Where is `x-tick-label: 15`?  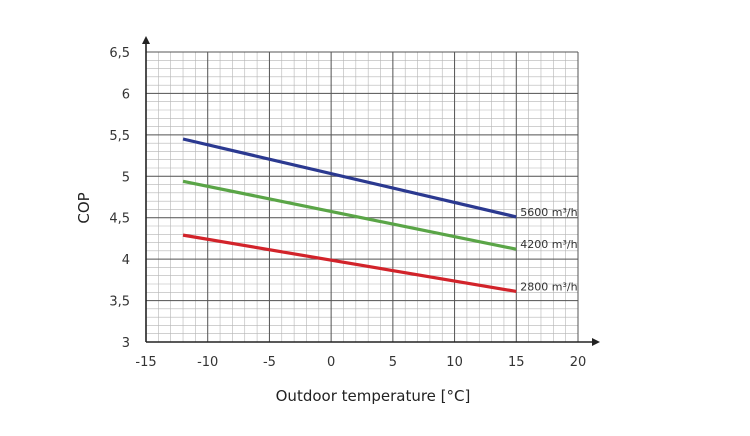 x-tick-label: 15 is located at coordinates (516, 362).